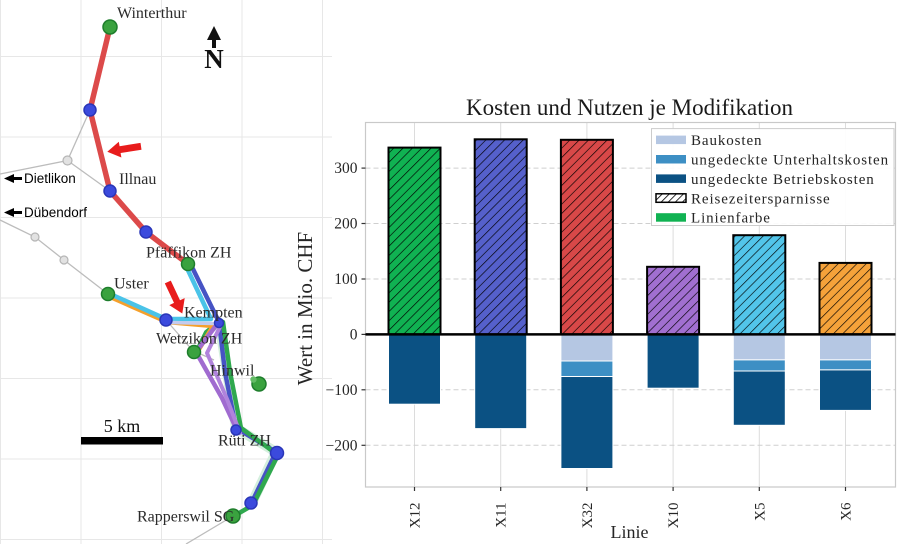 The width and height of the screenshot is (900, 544). Describe the element at coordinates (346, 279) in the screenshot. I see `svg-text: 100` at that location.